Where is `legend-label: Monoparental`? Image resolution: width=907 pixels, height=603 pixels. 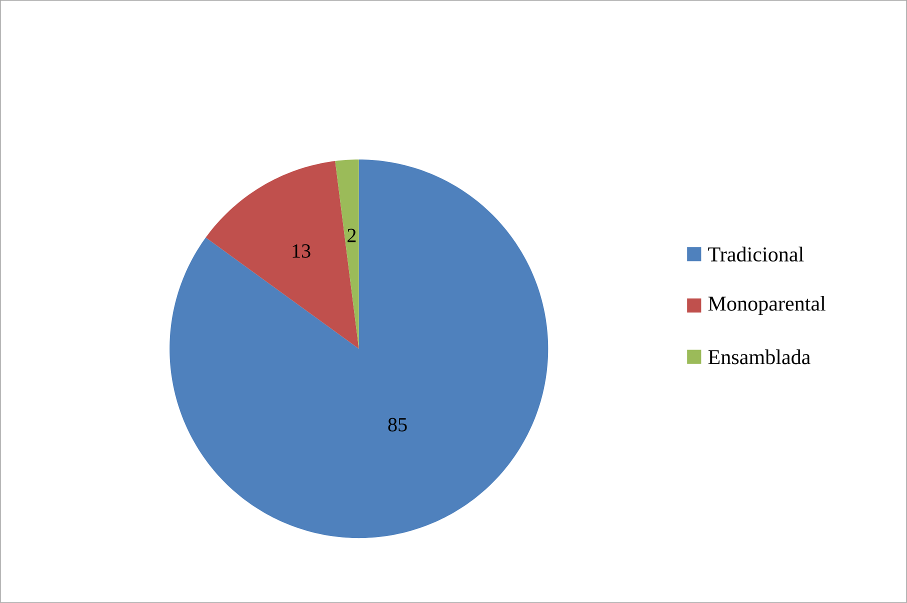 legend-label: Monoparental is located at coordinates (767, 306).